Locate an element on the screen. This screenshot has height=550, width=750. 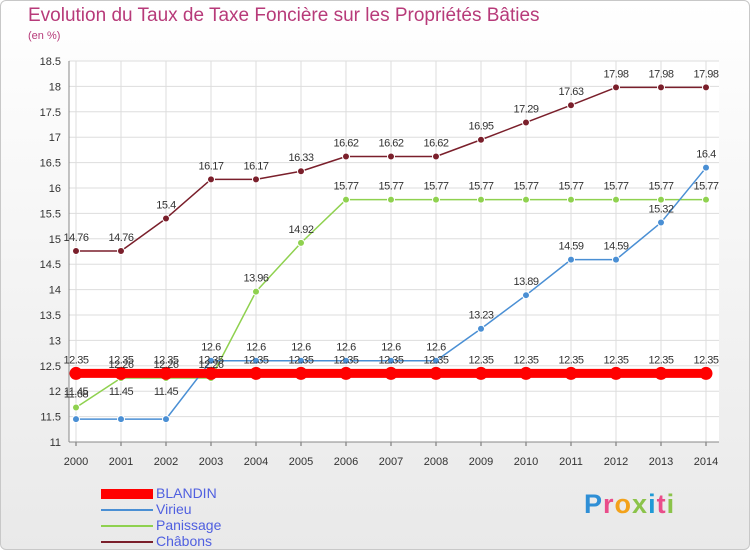
data-label: 16.33 is located at coordinates (300, 158).